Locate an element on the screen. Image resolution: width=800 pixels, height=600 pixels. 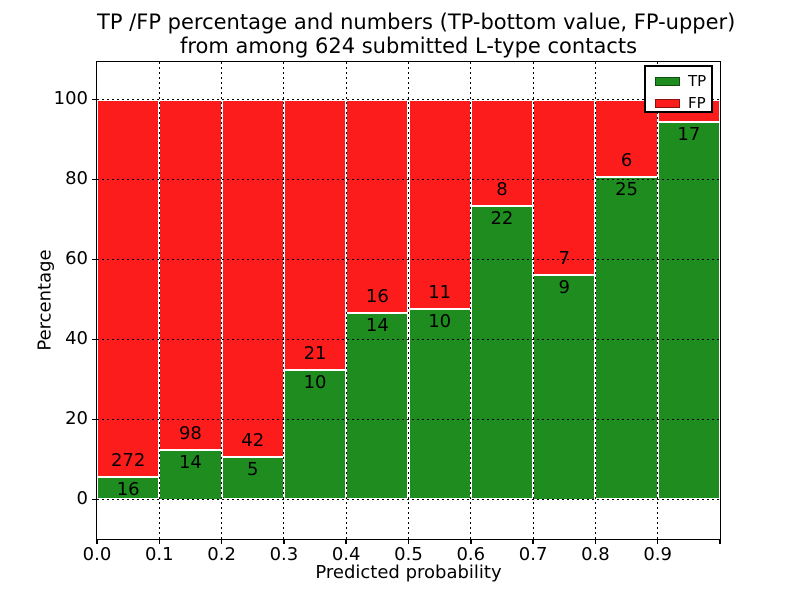
legend-swatch-fp is located at coordinates (667, 103).